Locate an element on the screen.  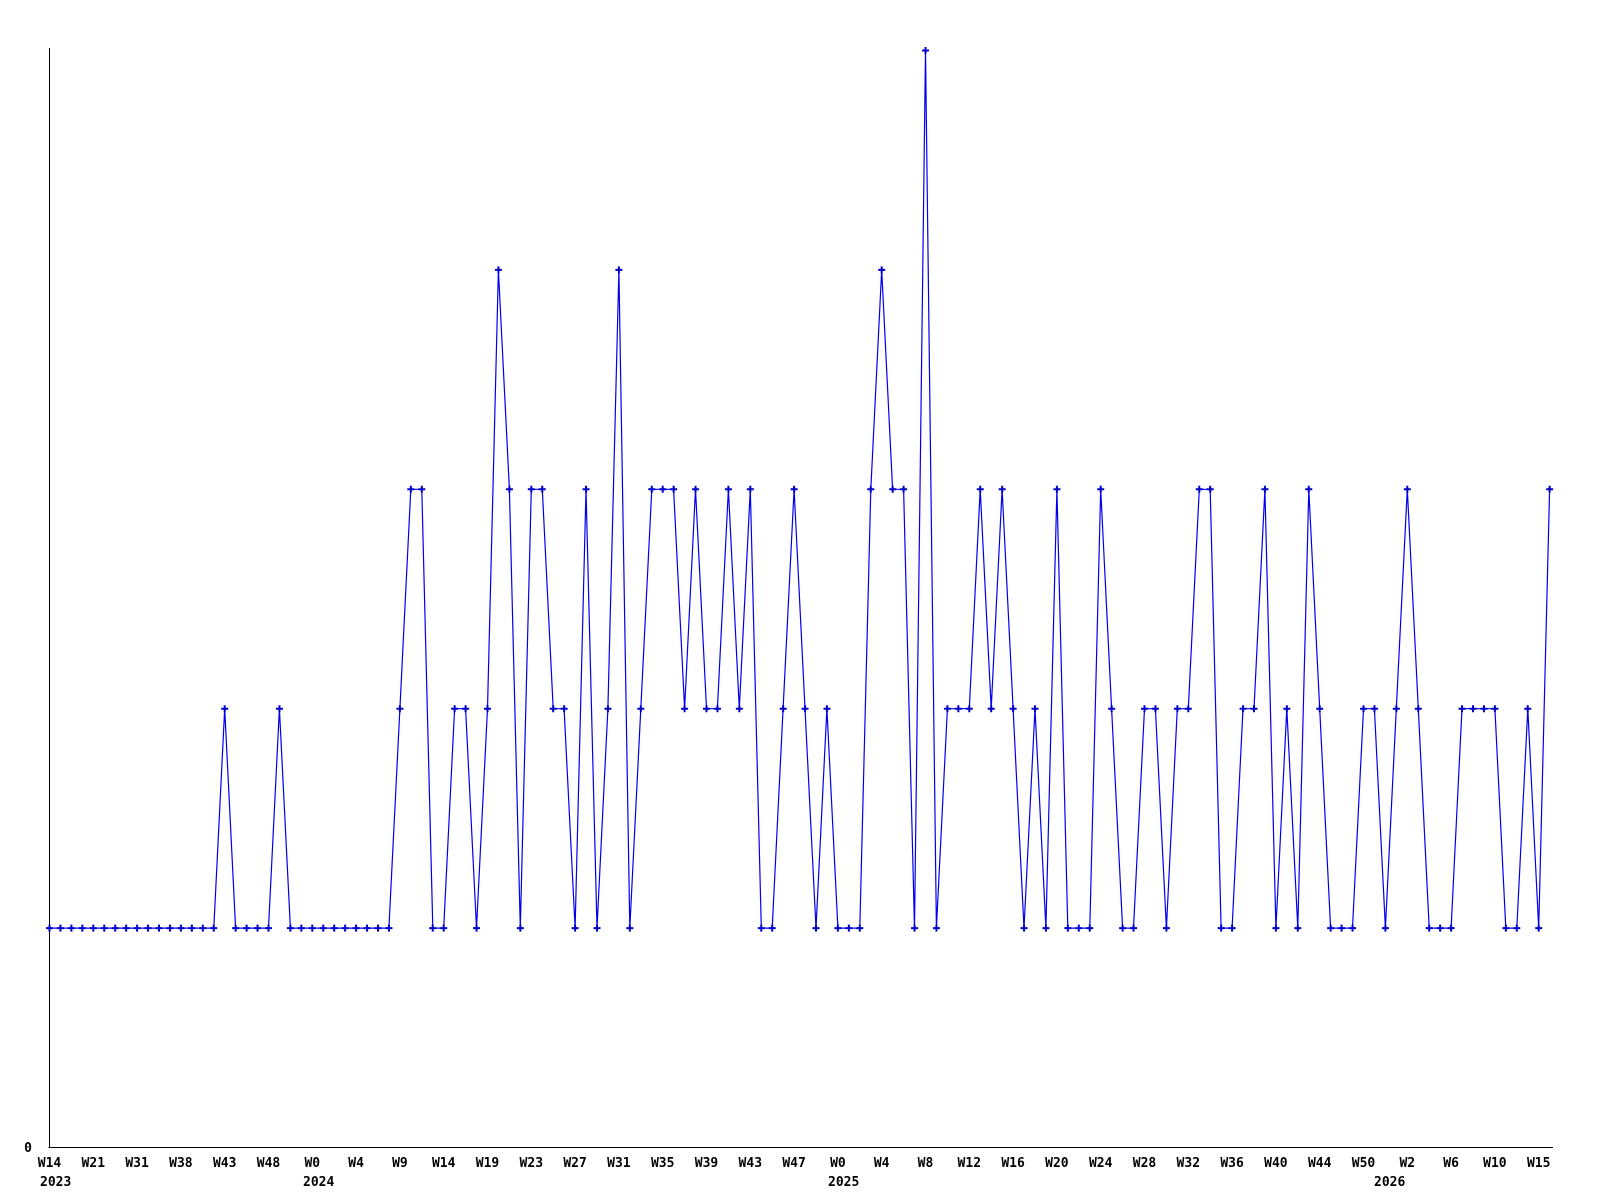
year-label: 2023 is located at coordinates (55, 1182).